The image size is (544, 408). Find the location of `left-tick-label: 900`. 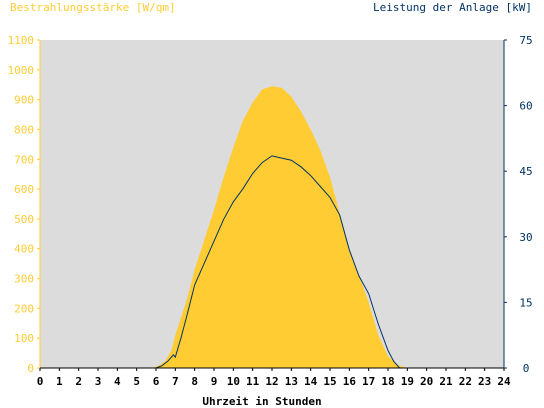

left-tick-label: 900 is located at coordinates (24, 100).